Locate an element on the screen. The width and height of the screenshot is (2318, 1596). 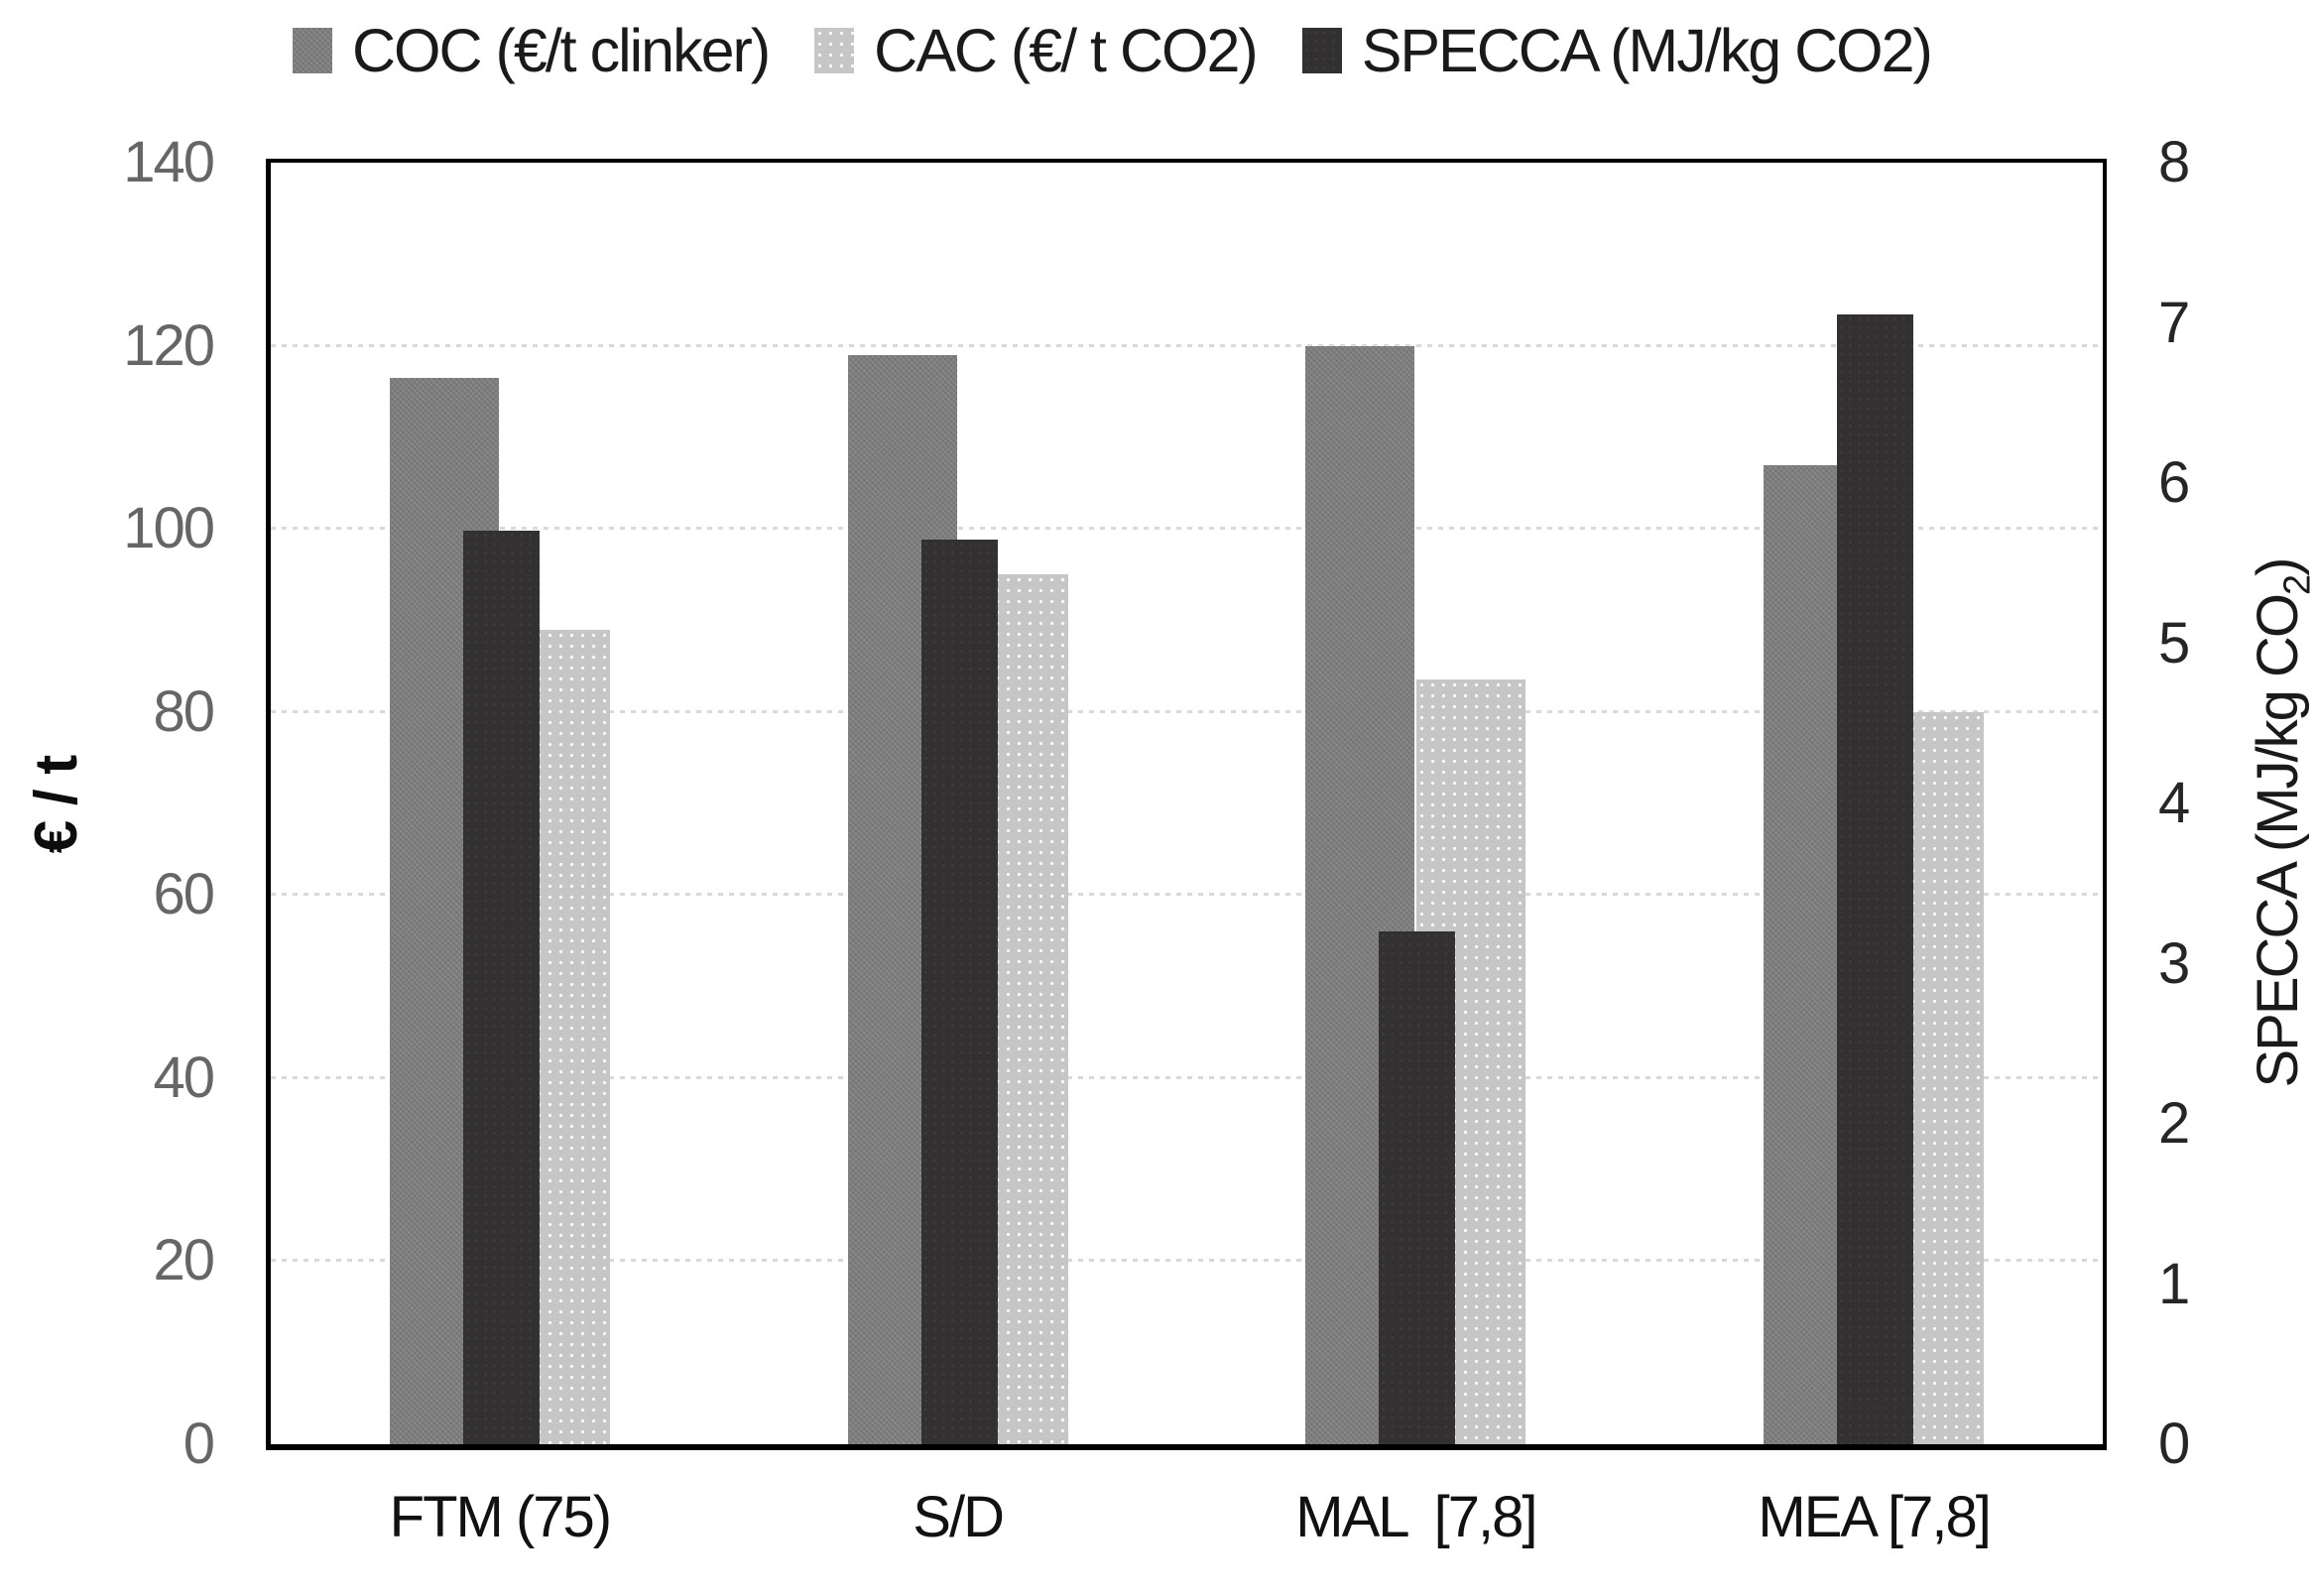
right-tick-label-2: 2 is located at coordinates (2174, 1123).